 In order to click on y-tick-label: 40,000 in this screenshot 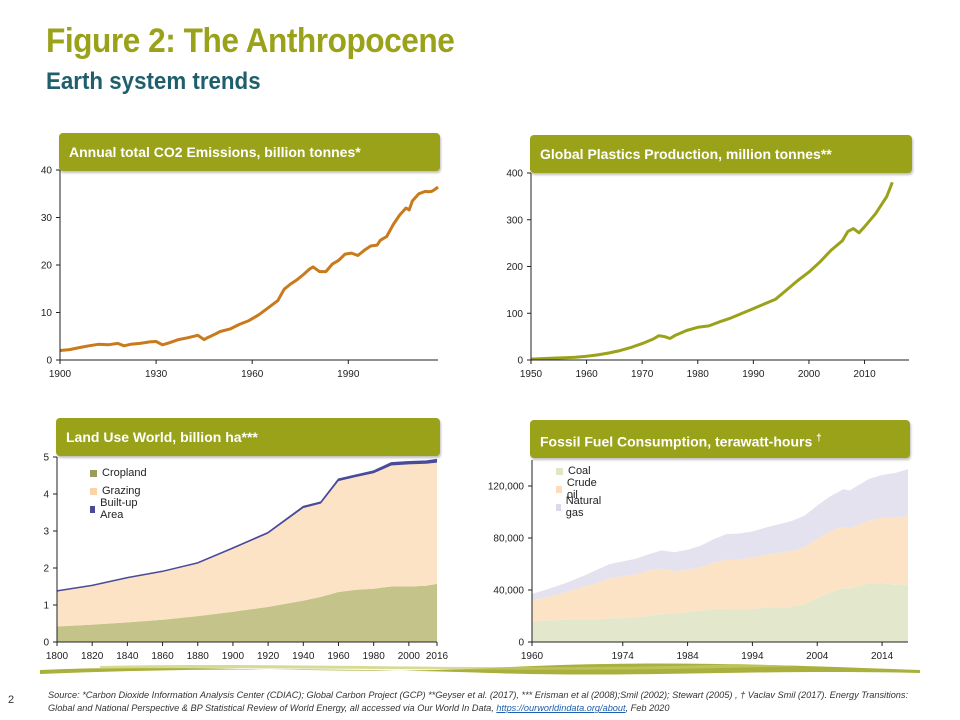, I will do `click(508, 591)`.